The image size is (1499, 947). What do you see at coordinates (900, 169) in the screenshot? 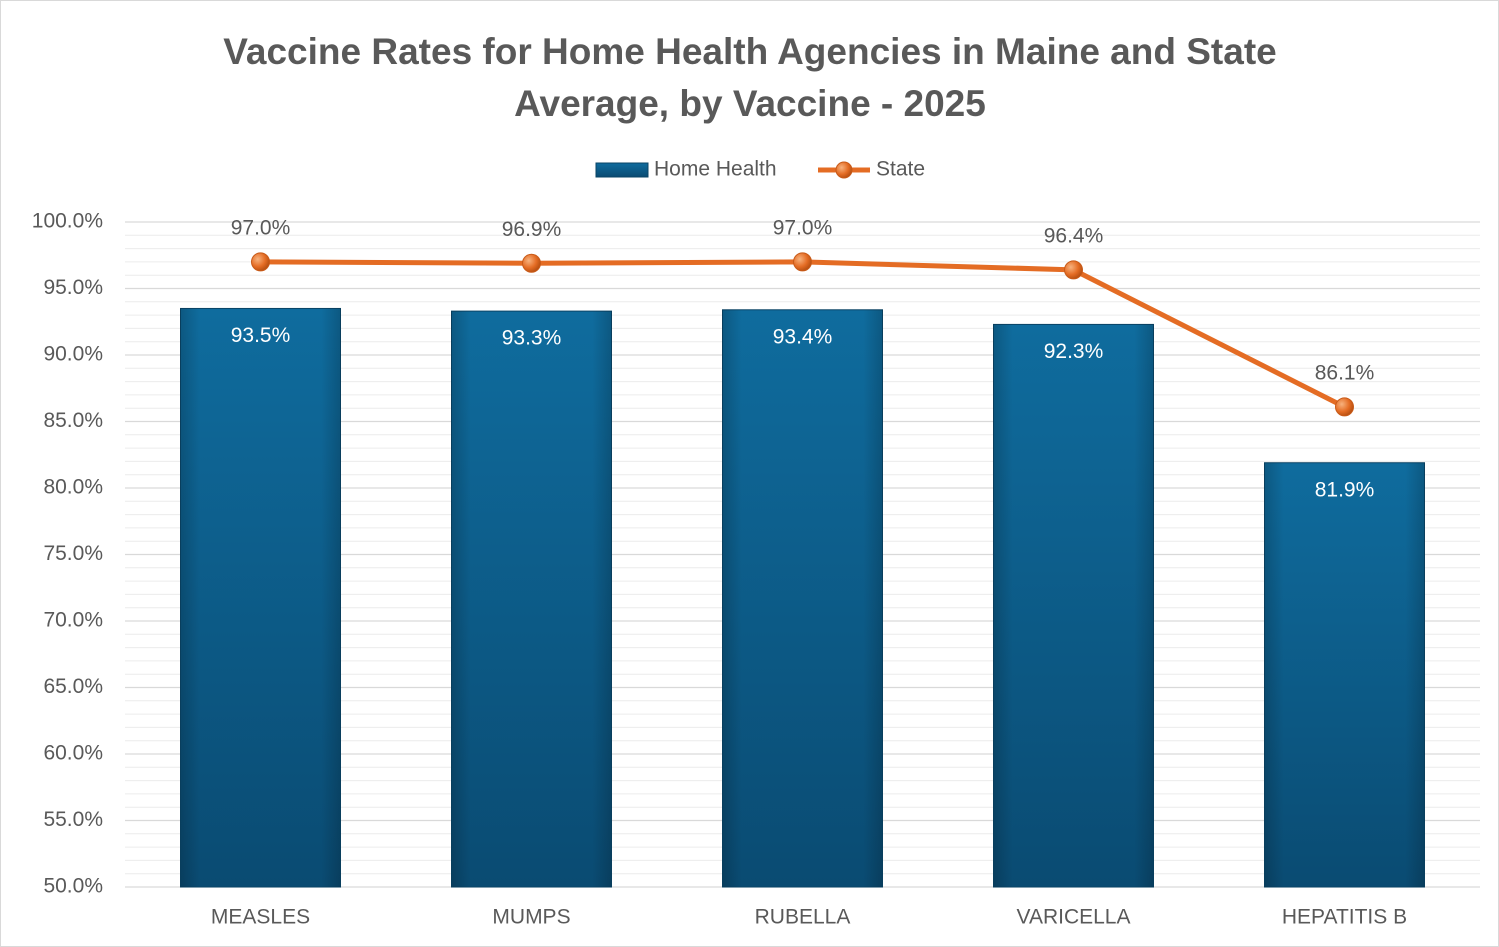
I see `legend-label: State` at bounding box center [900, 169].